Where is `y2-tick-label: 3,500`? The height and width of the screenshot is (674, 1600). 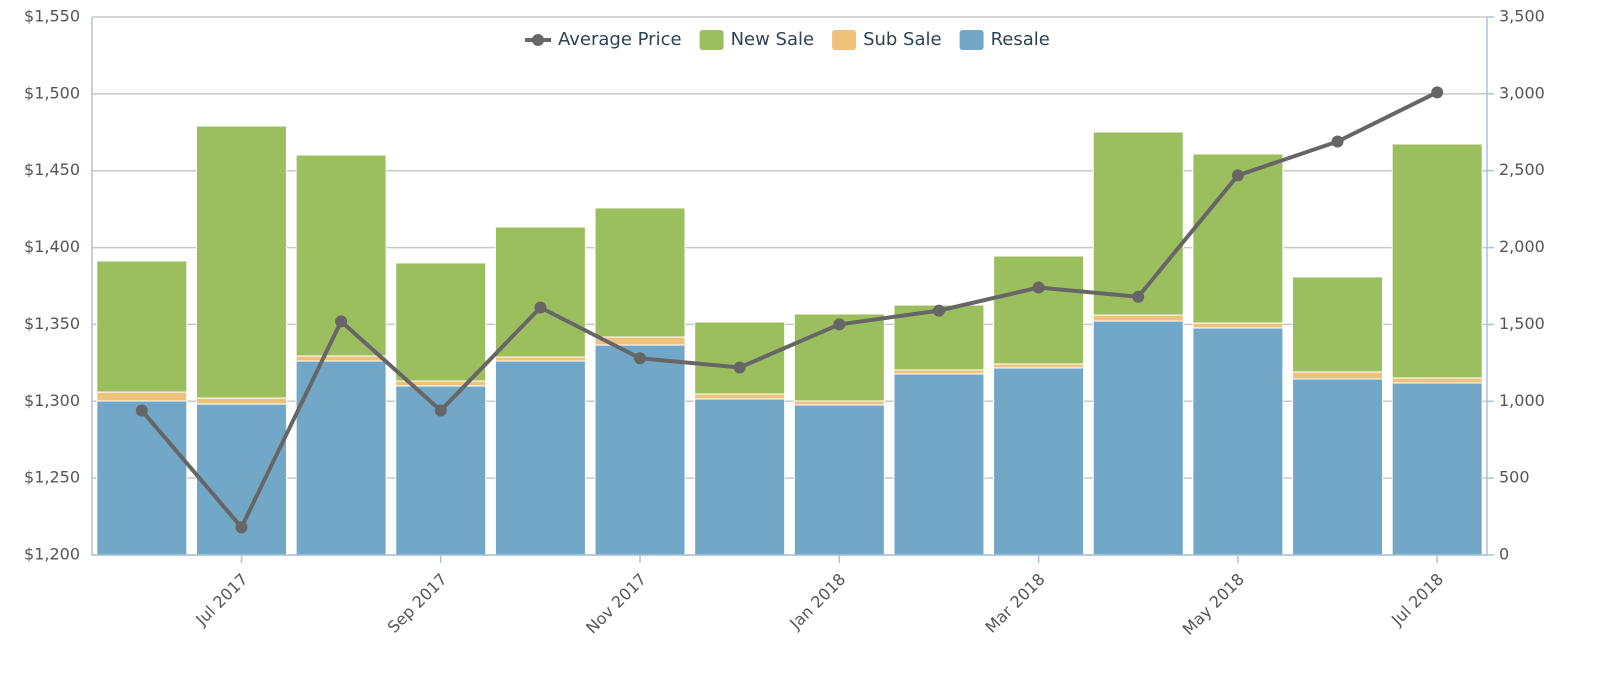
y2-tick-label: 3,500 is located at coordinates (1522, 16).